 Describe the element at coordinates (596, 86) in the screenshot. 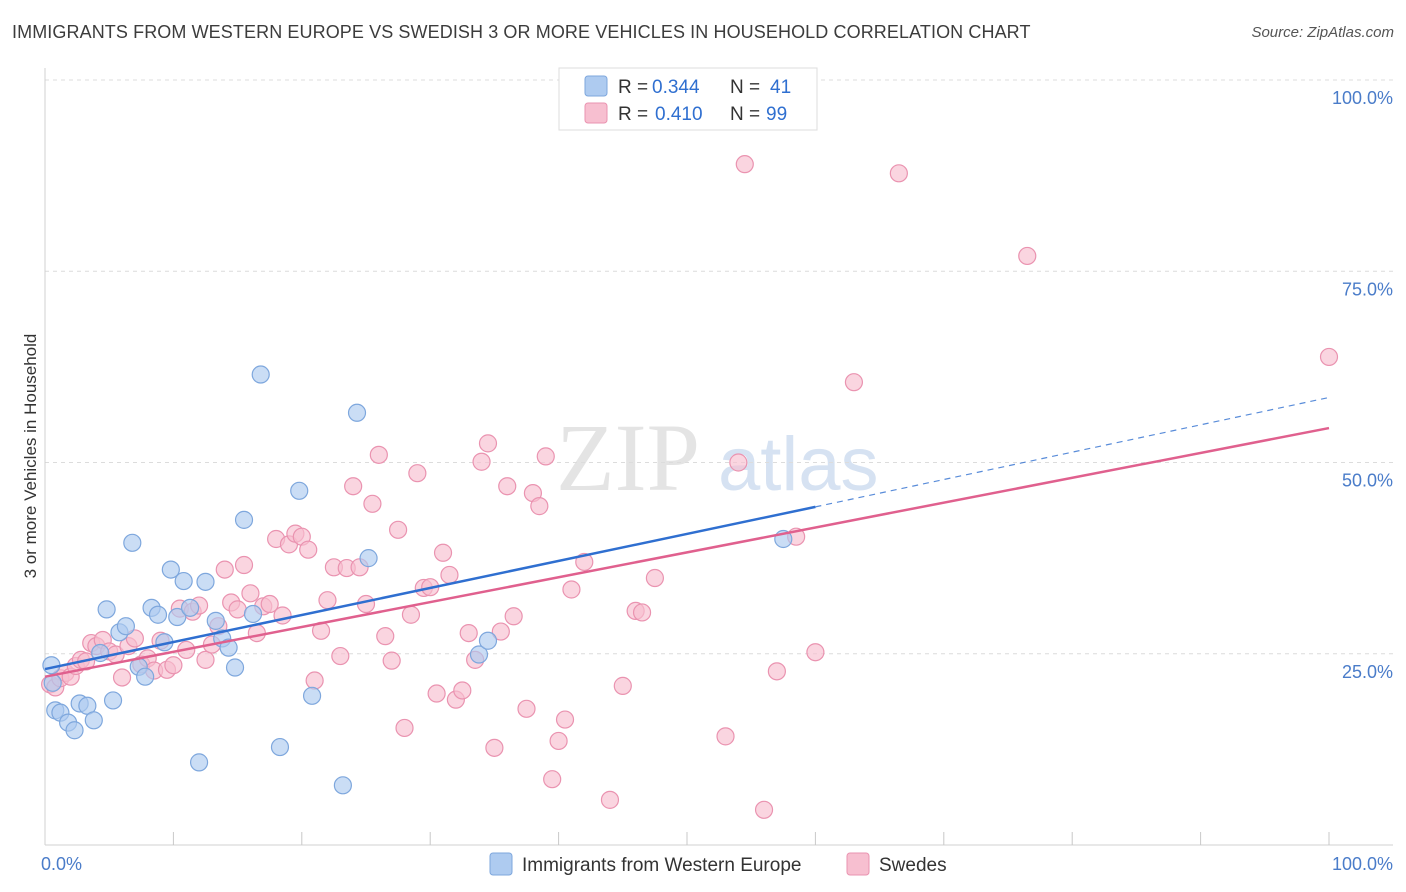

I see `legend-swatch-blue` at that location.